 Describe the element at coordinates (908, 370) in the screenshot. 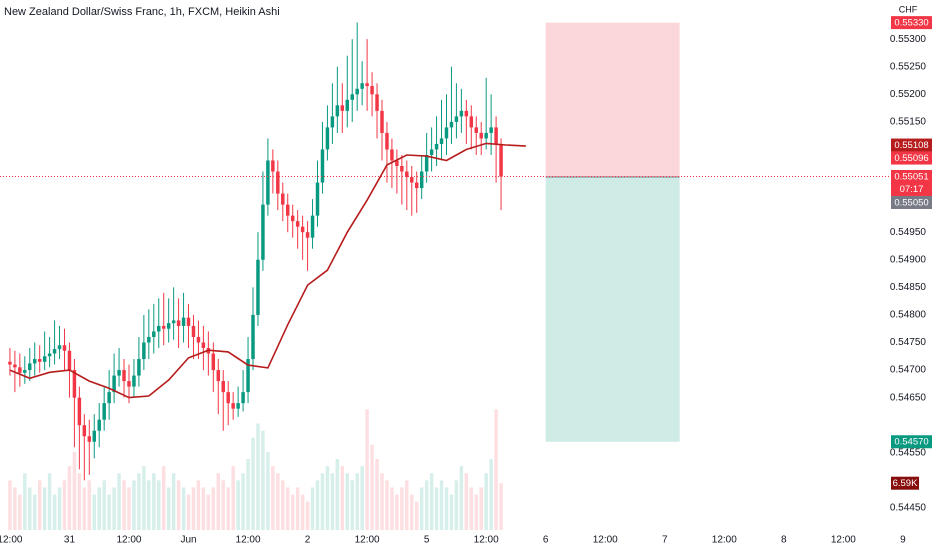

I see `y-tick-label: 0.54700` at that location.